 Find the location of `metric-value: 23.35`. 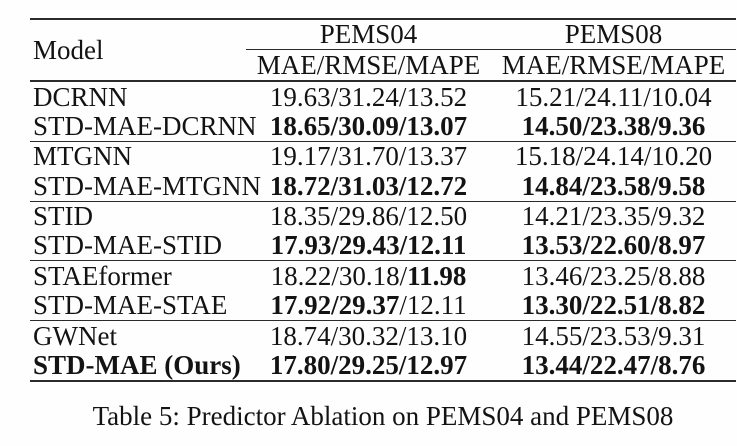

metric-value: 23.35 is located at coordinates (620, 216).